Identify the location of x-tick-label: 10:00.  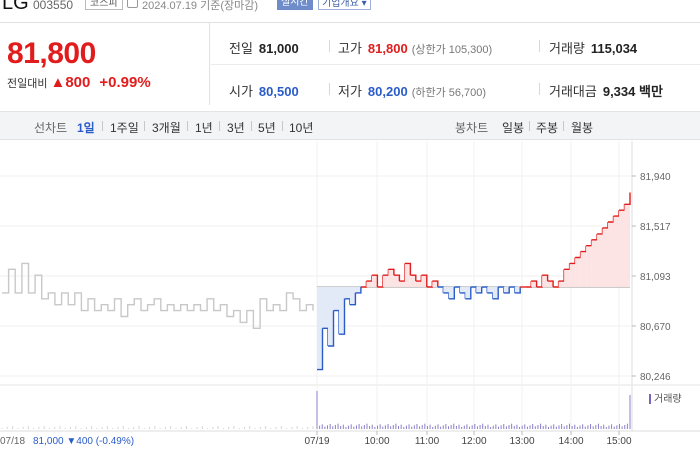
(376, 441).